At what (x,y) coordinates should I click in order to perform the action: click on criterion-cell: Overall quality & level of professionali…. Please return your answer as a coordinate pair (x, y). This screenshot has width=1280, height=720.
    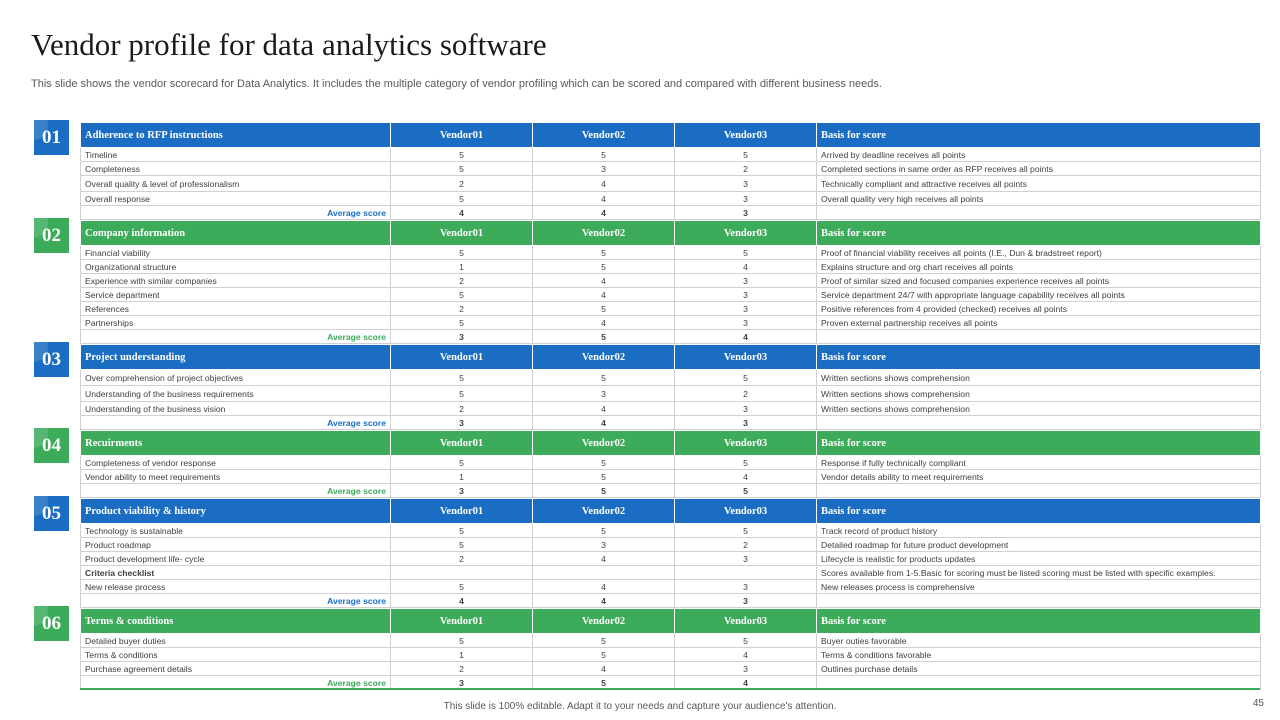
    Looking at the image, I should click on (235, 183).